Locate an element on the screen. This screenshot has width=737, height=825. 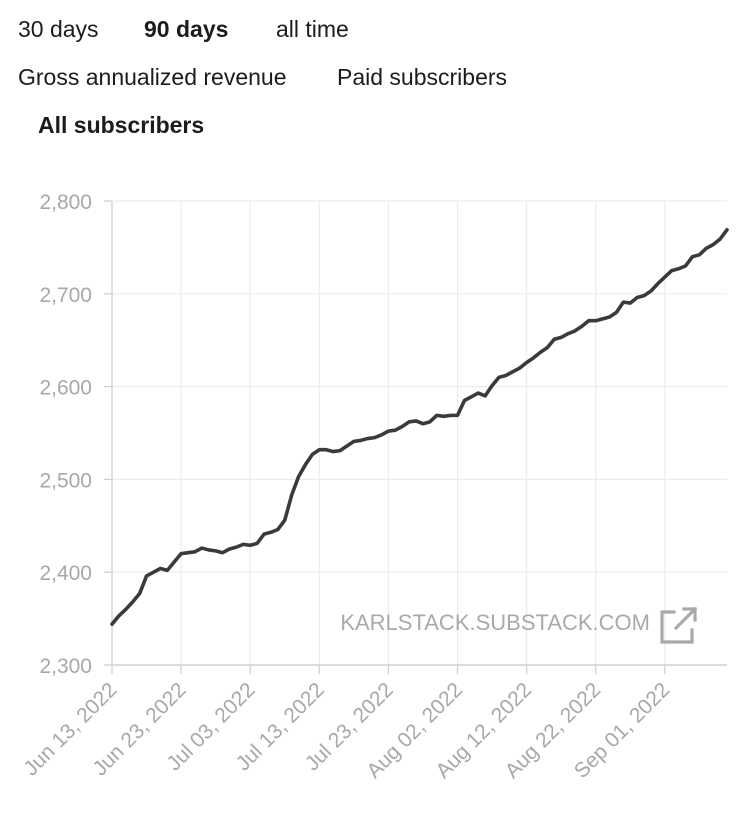
metric-tab-all-subscribers: All subscribers is located at coordinates (121, 125).